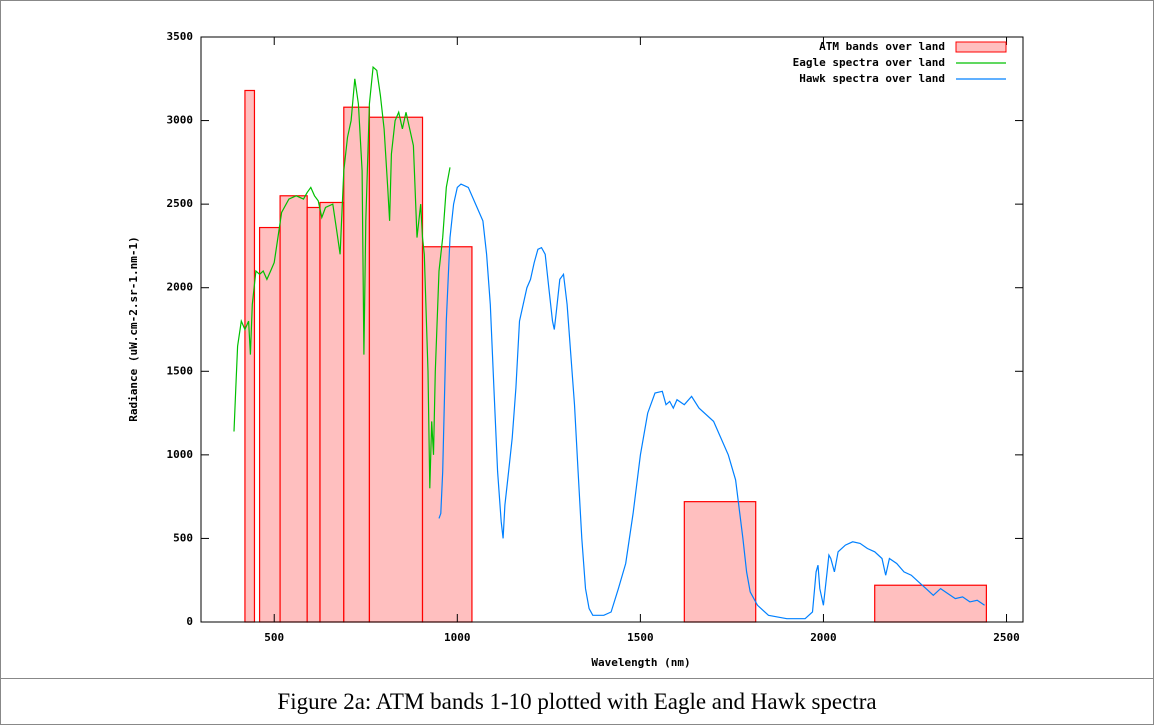 This screenshot has height=725, width=1154. What do you see at coordinates (180, 203) in the screenshot?
I see `y-tick-label: 2500` at bounding box center [180, 203].